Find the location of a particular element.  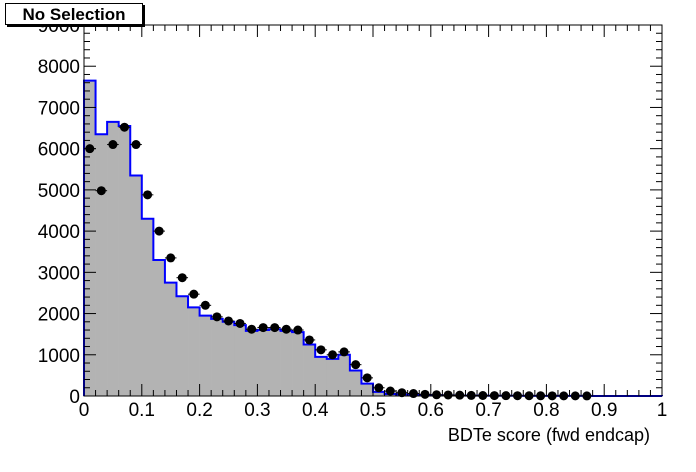

x-tick-label-9: 0.9 is located at coordinates (604, 410).